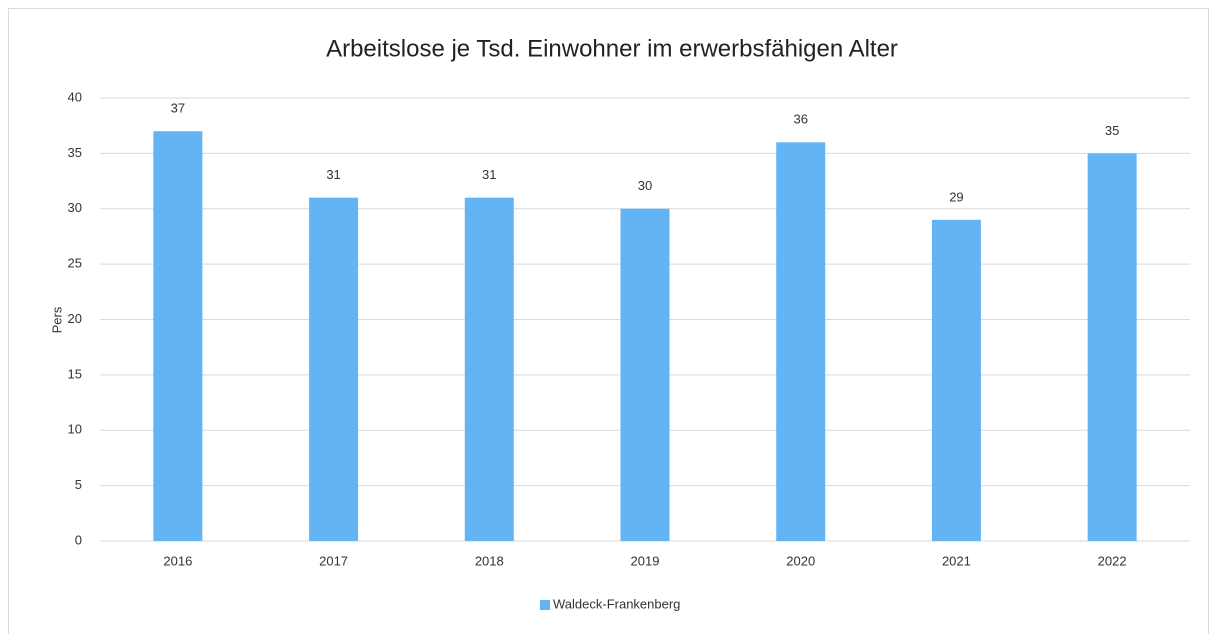  I want to click on data-label: 36, so click(800, 119).